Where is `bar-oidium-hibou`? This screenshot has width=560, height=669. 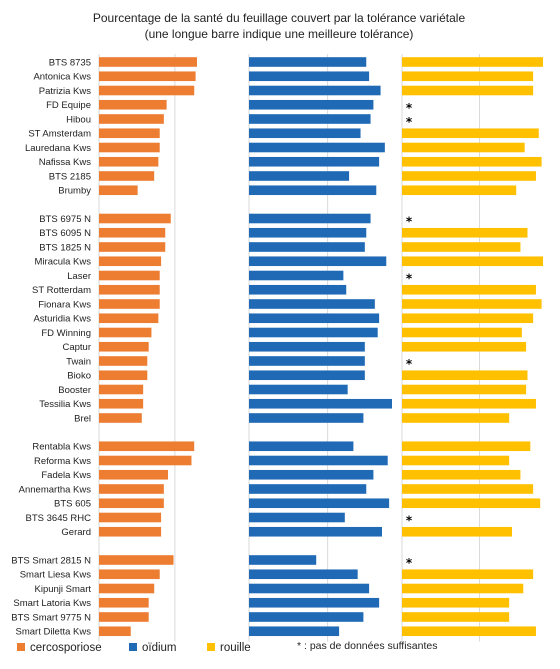 bar-oidium-hibou is located at coordinates (310, 119).